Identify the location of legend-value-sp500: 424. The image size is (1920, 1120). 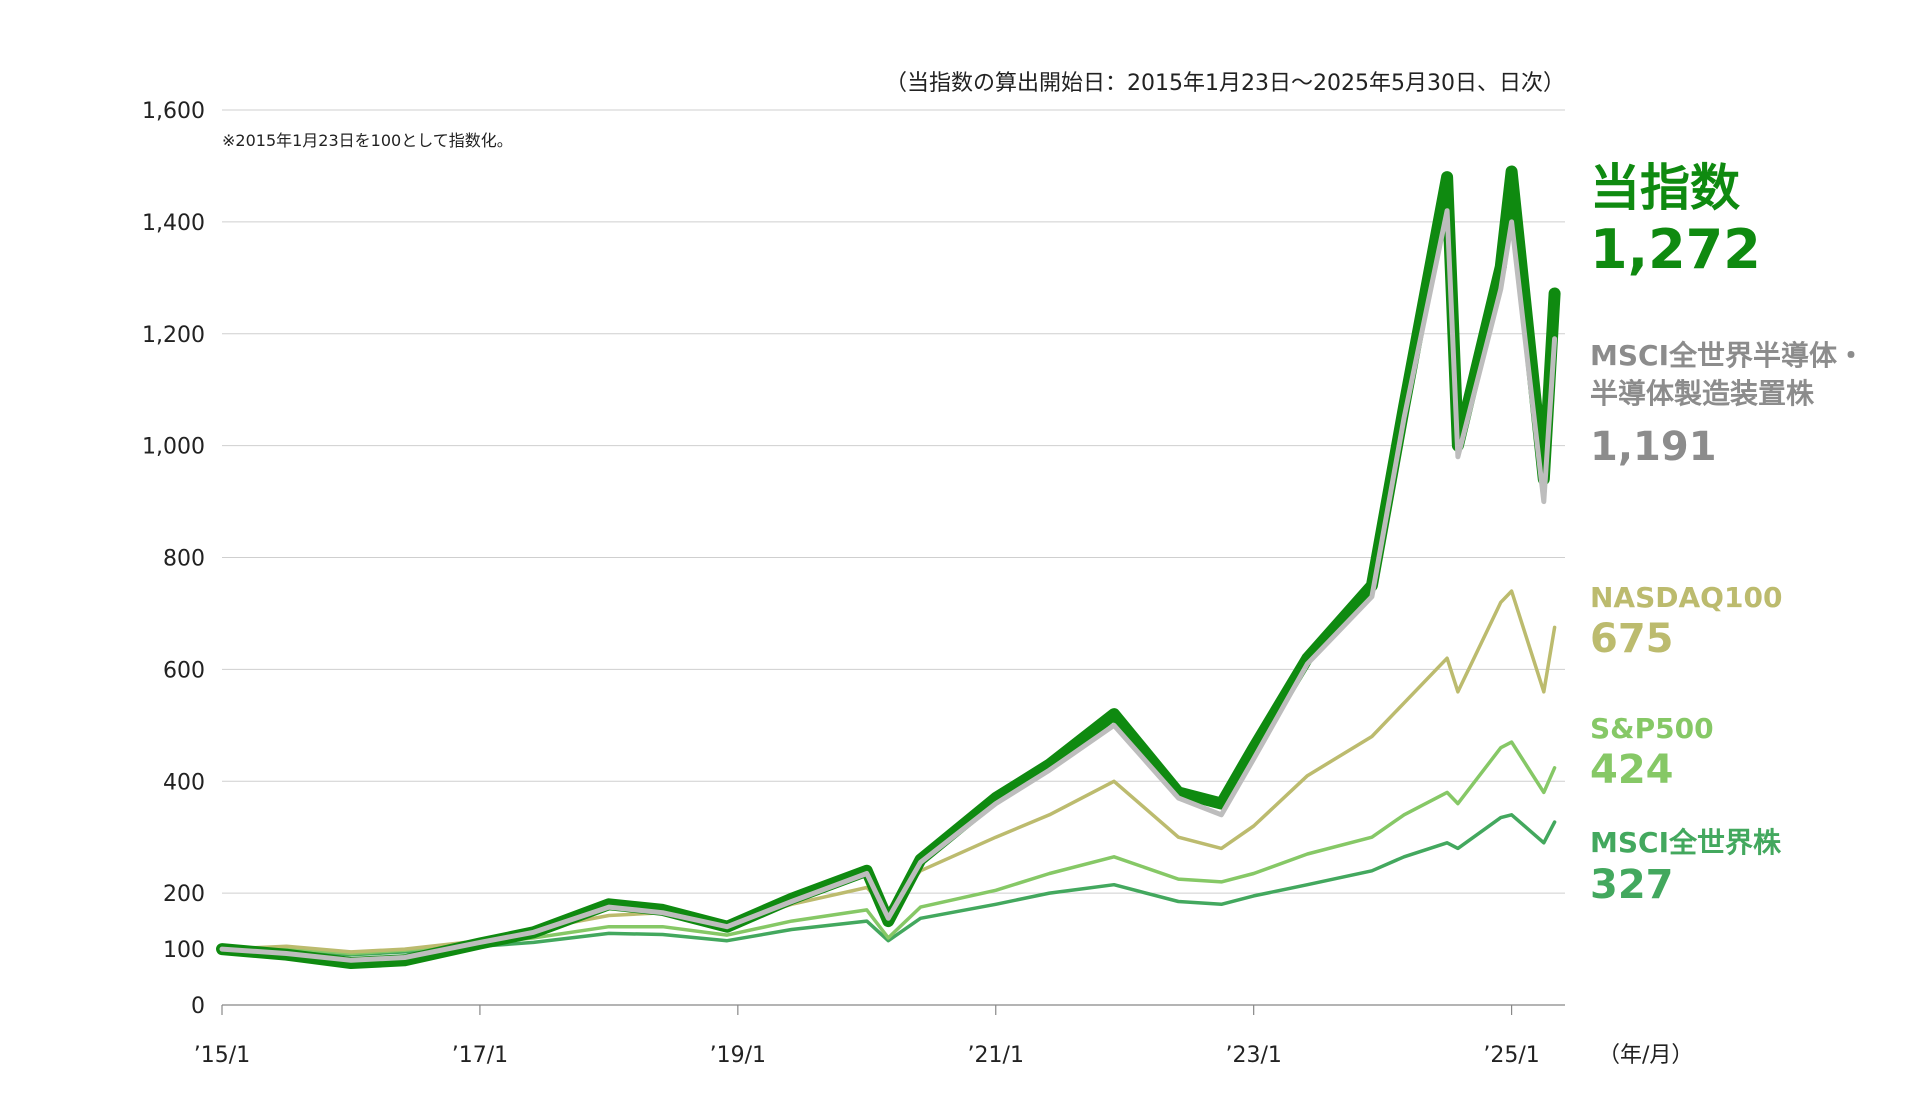
(1632, 770).